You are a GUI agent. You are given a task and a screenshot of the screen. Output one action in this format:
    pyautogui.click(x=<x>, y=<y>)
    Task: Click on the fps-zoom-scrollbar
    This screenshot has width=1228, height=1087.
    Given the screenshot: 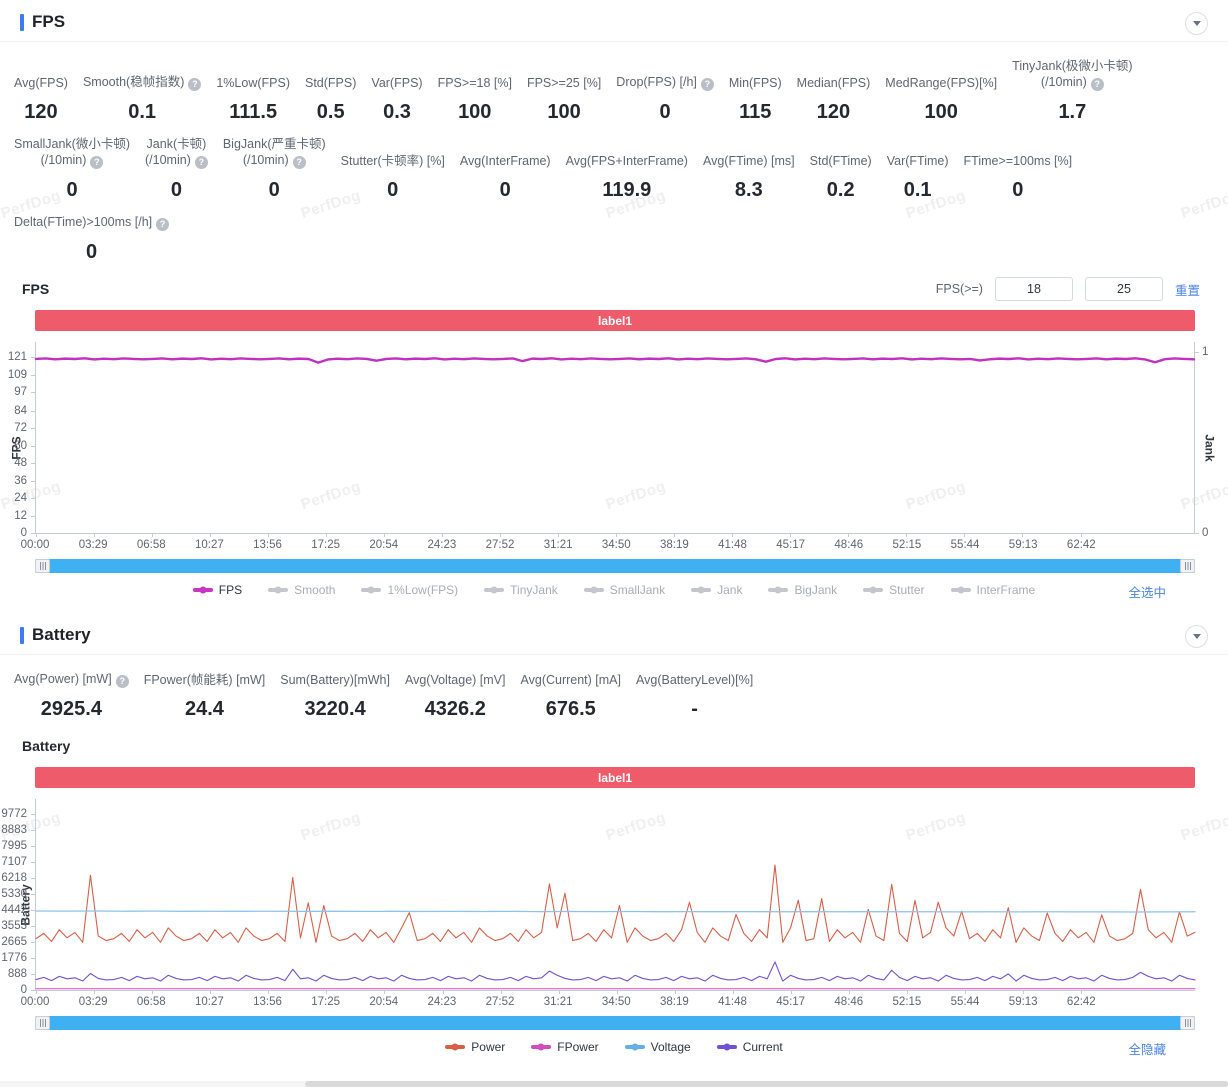 What is the action you would take?
    pyautogui.click(x=615, y=566)
    